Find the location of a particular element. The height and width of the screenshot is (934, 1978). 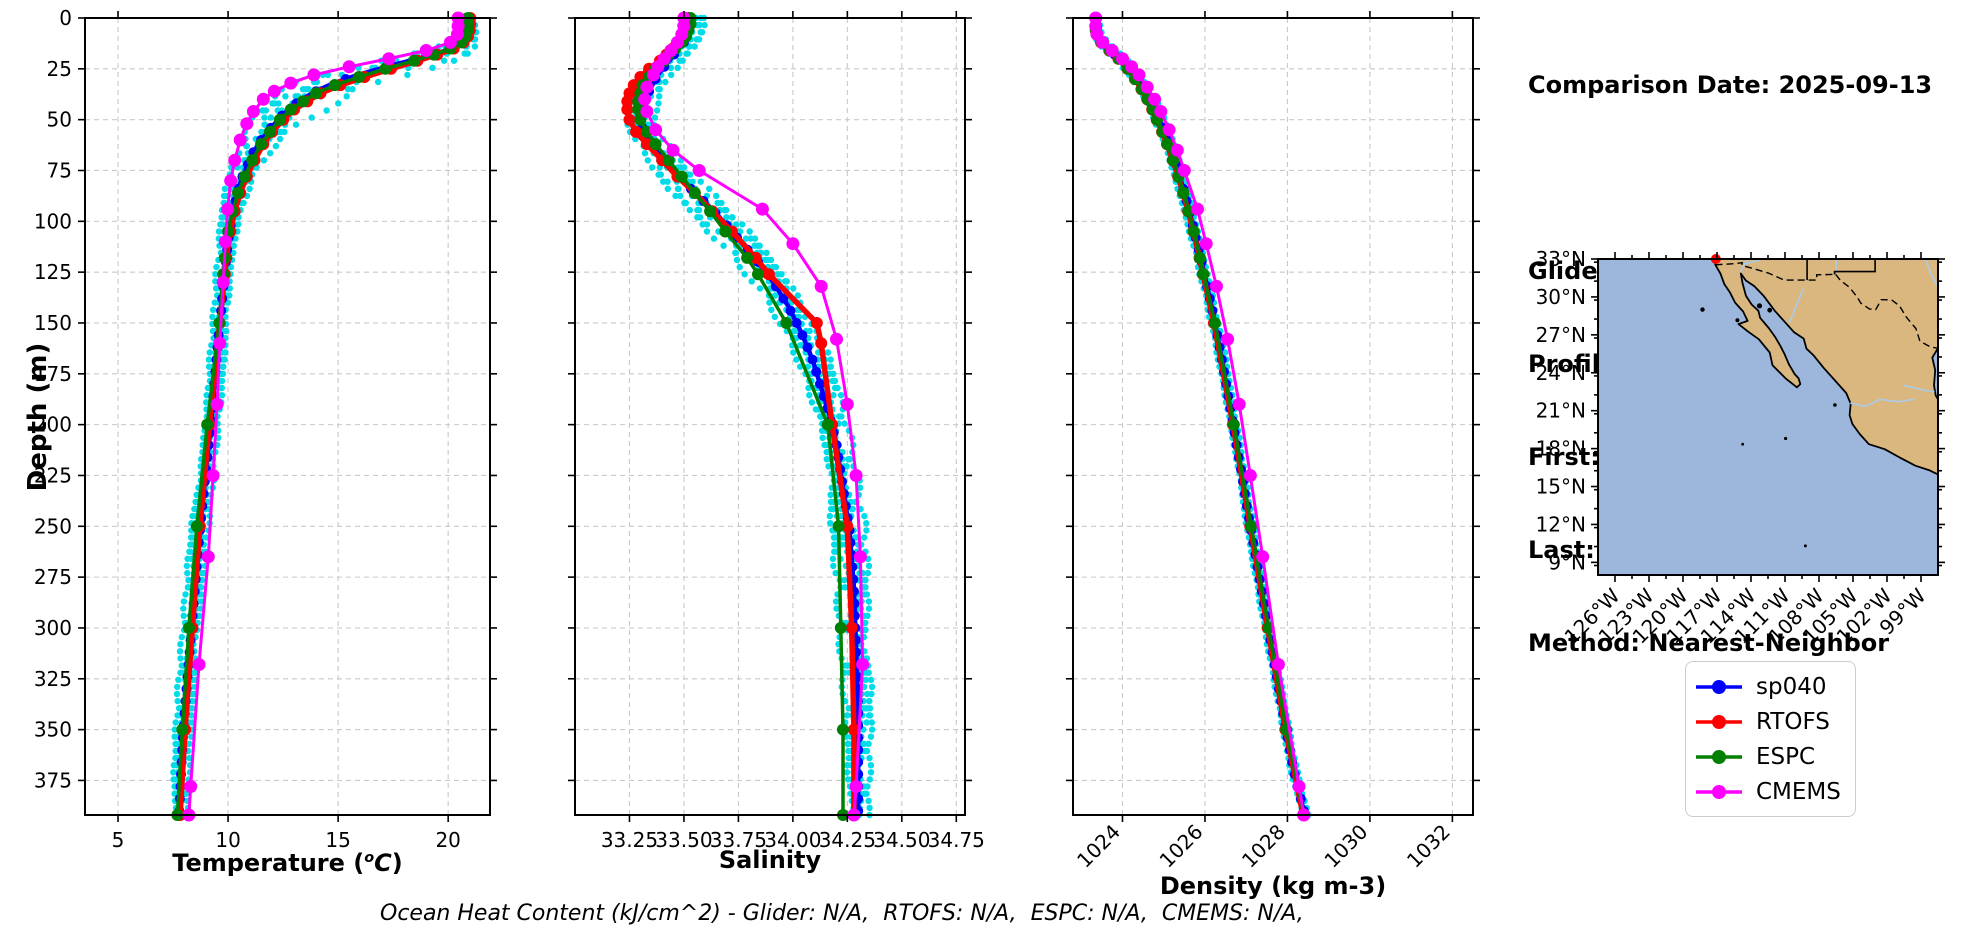

depth-tick-label: 75 is located at coordinates (59, 170).